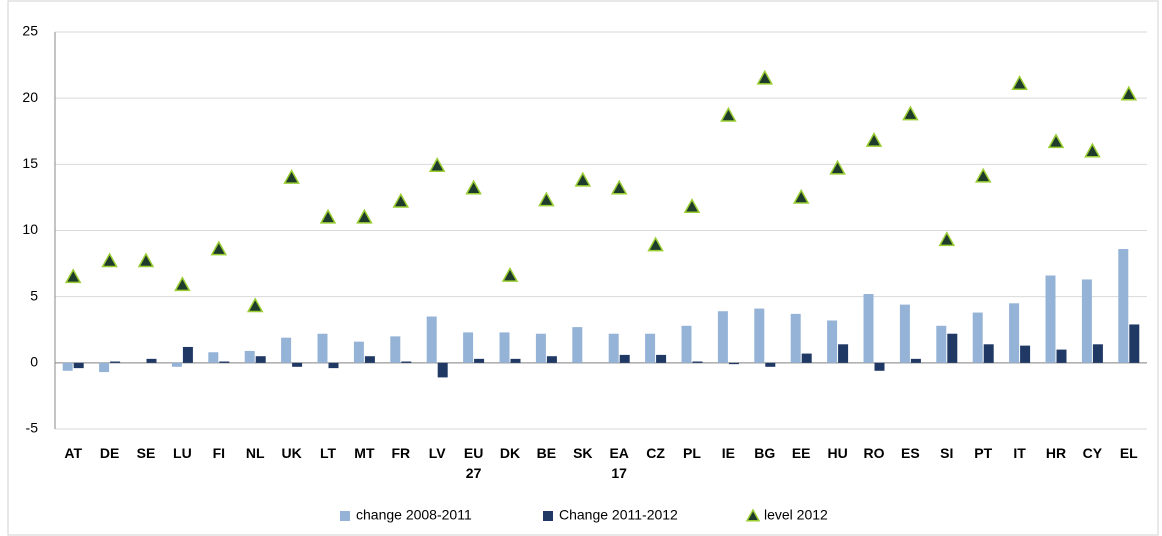 This screenshot has height=536, width=1162. Describe the element at coordinates (32, 428) in the screenshot. I see `y-tick-label: -5` at that location.